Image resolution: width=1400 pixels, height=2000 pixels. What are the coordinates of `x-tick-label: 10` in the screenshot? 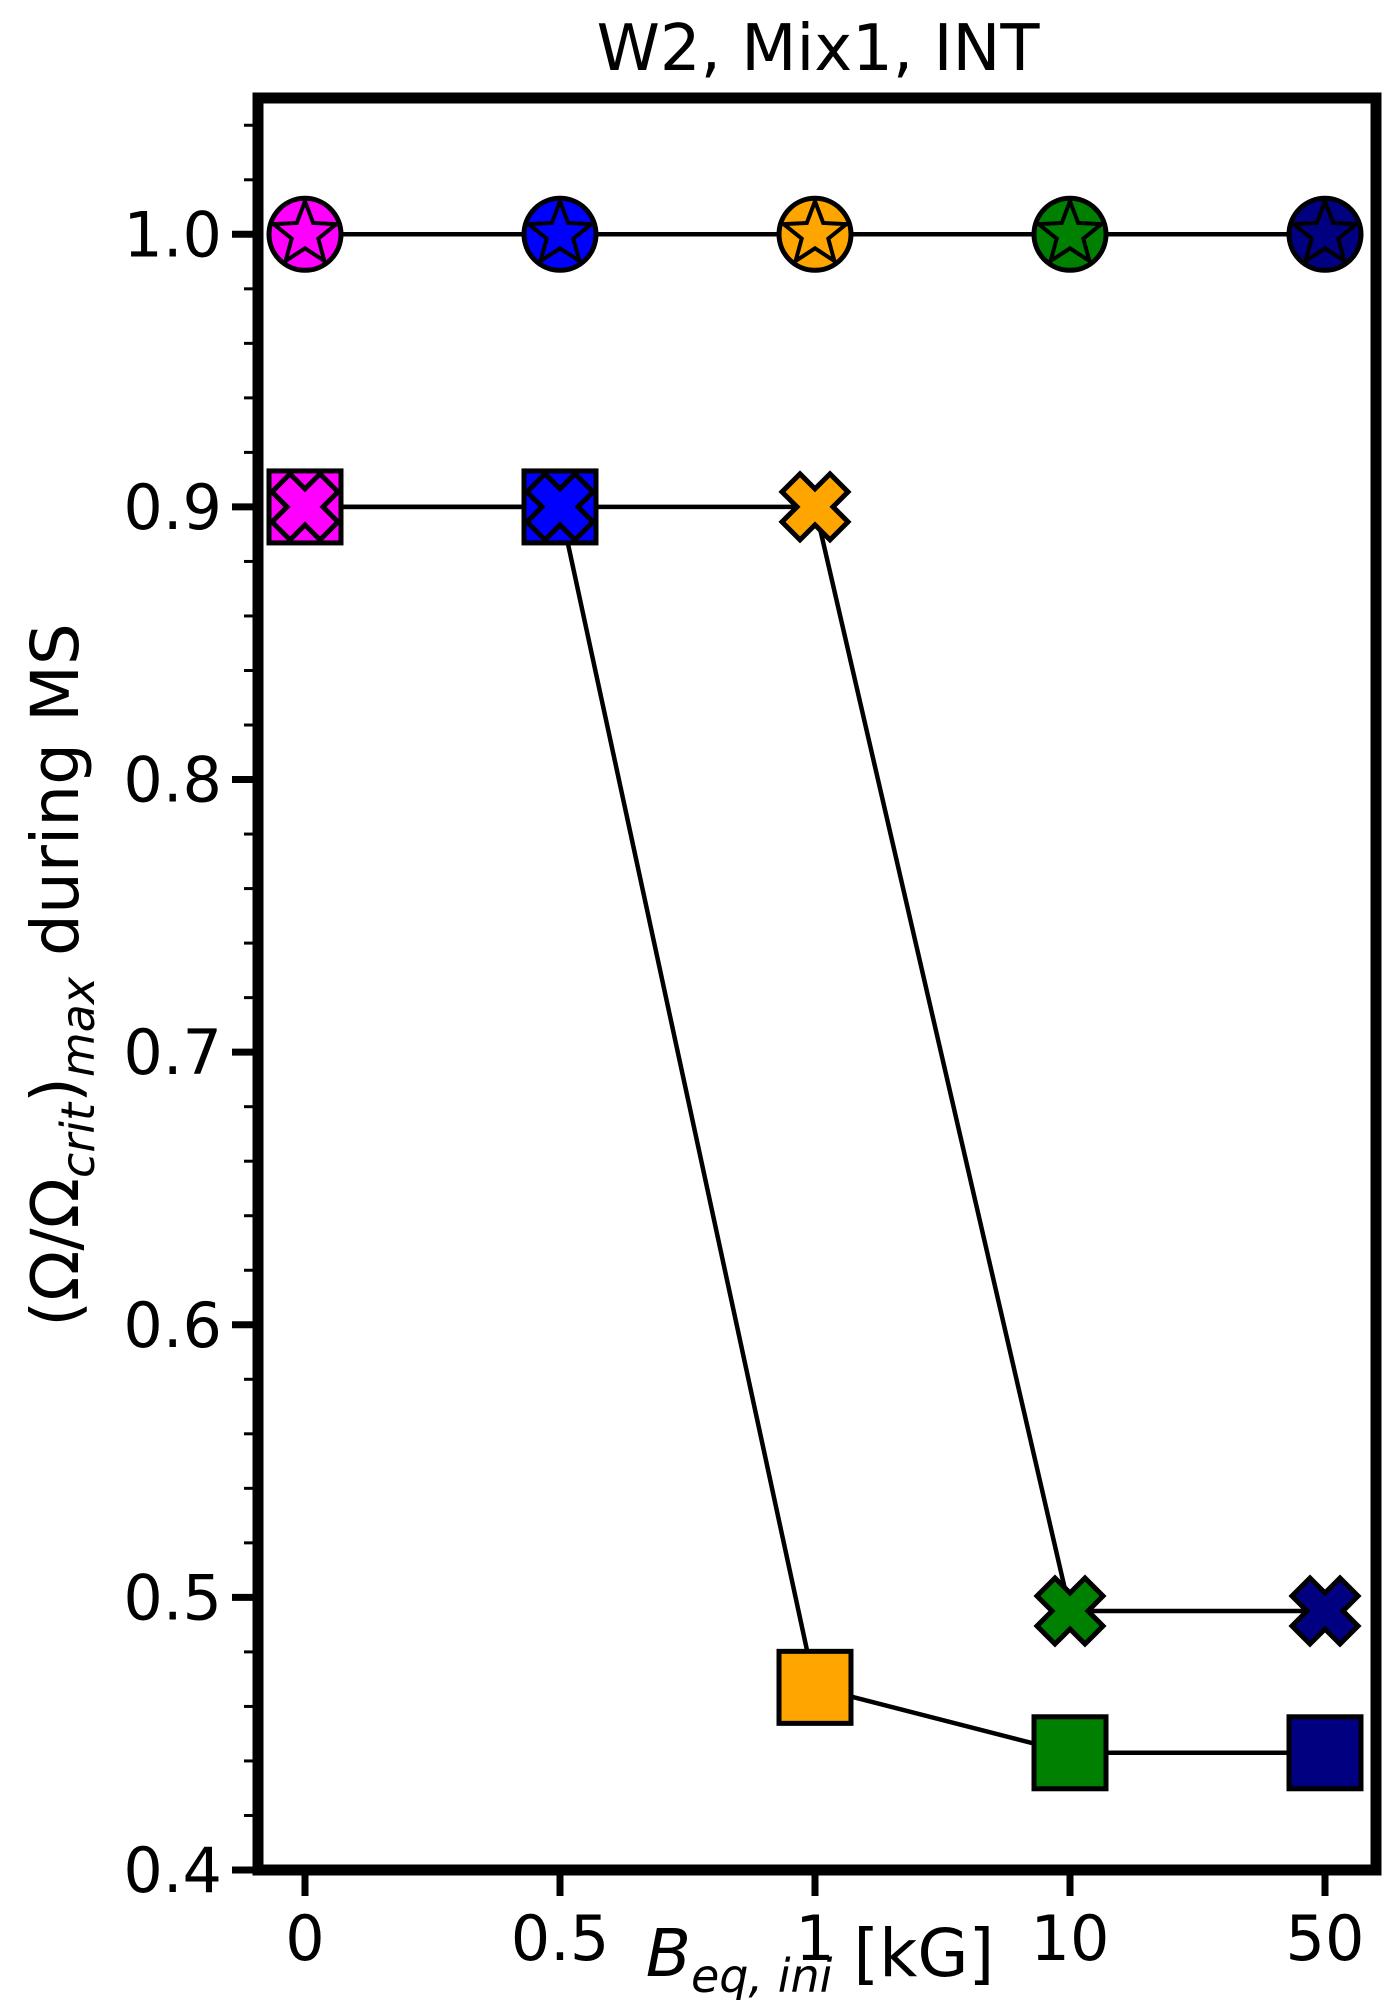 It's located at (1070, 1938).